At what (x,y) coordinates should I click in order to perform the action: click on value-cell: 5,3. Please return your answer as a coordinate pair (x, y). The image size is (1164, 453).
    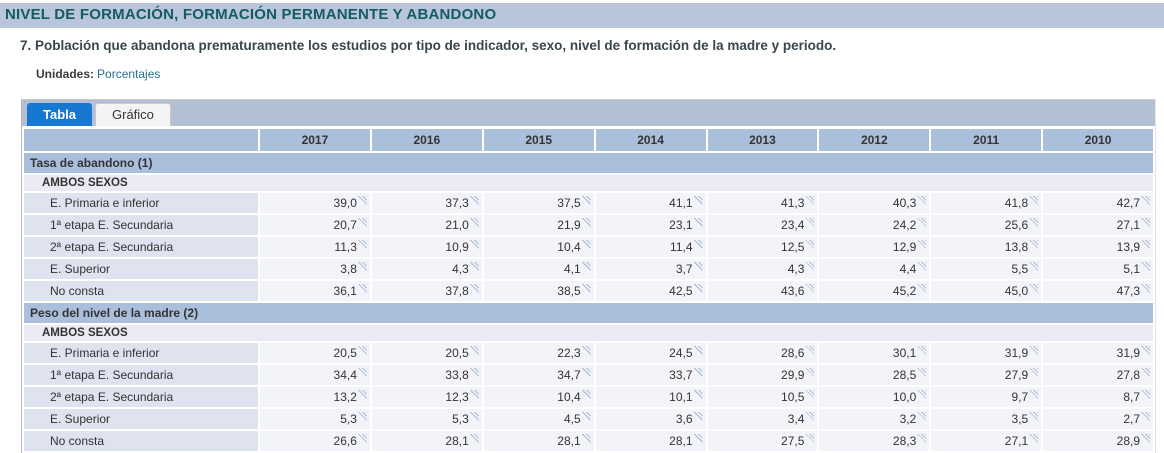
    Looking at the image, I should click on (426, 419).